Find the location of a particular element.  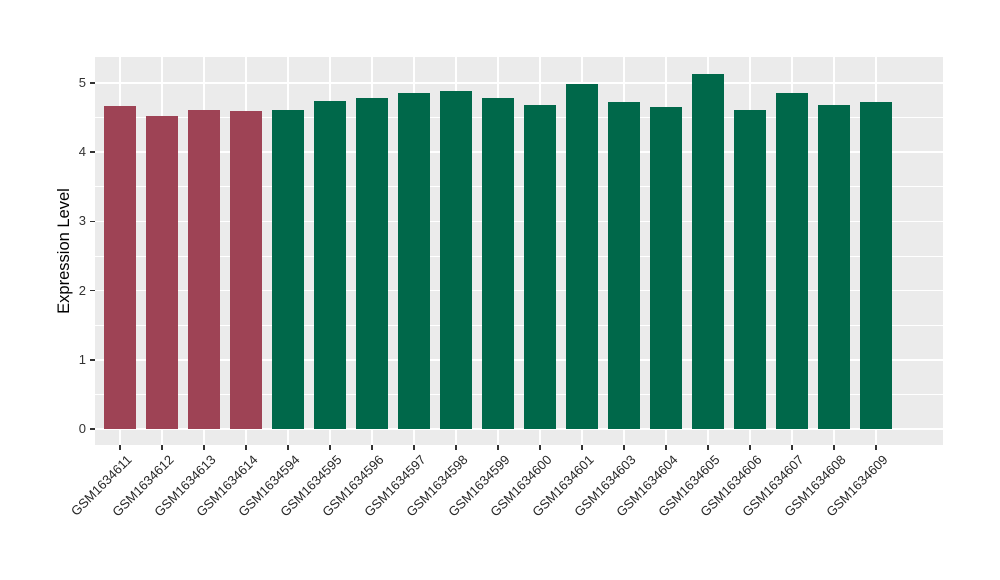

y-tick-label: 0 is located at coordinates (82, 428).